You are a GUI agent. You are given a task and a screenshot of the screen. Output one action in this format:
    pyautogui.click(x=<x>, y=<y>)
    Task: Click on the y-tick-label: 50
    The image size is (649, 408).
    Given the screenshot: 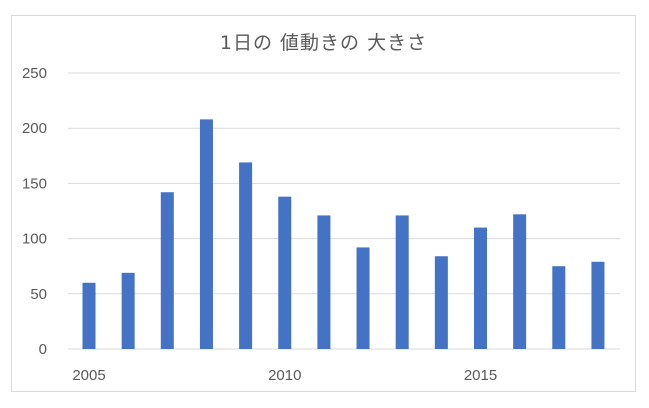 What is the action you would take?
    pyautogui.click(x=38, y=294)
    